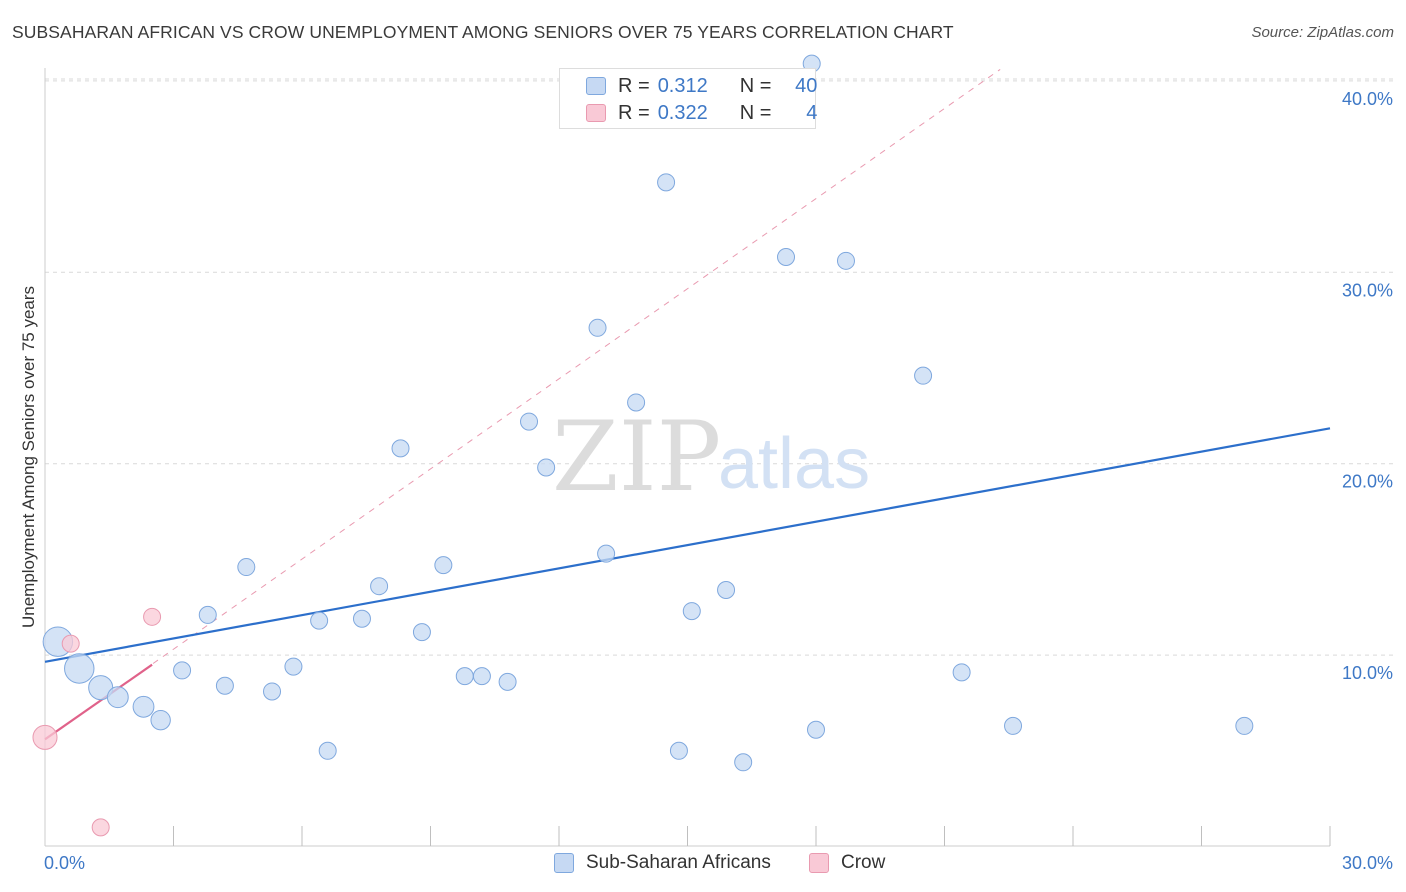 The height and width of the screenshot is (892, 1406). Describe the element at coordinates (682, 85) in the screenshot. I see `legend-r-value: 0.312` at that location.